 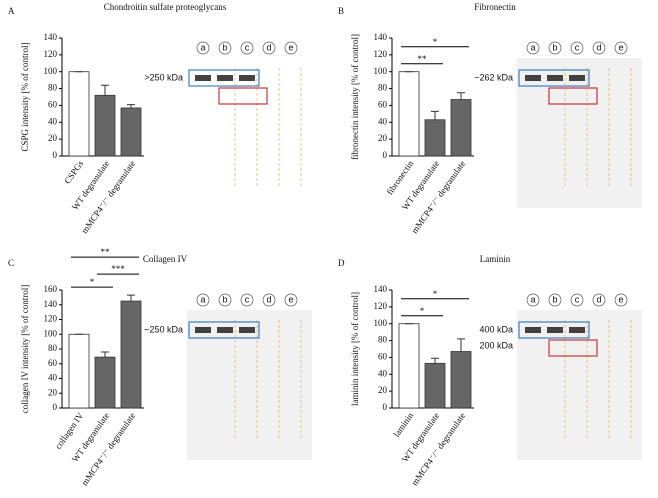 I want to click on lane-label: a, so click(x=532, y=299).